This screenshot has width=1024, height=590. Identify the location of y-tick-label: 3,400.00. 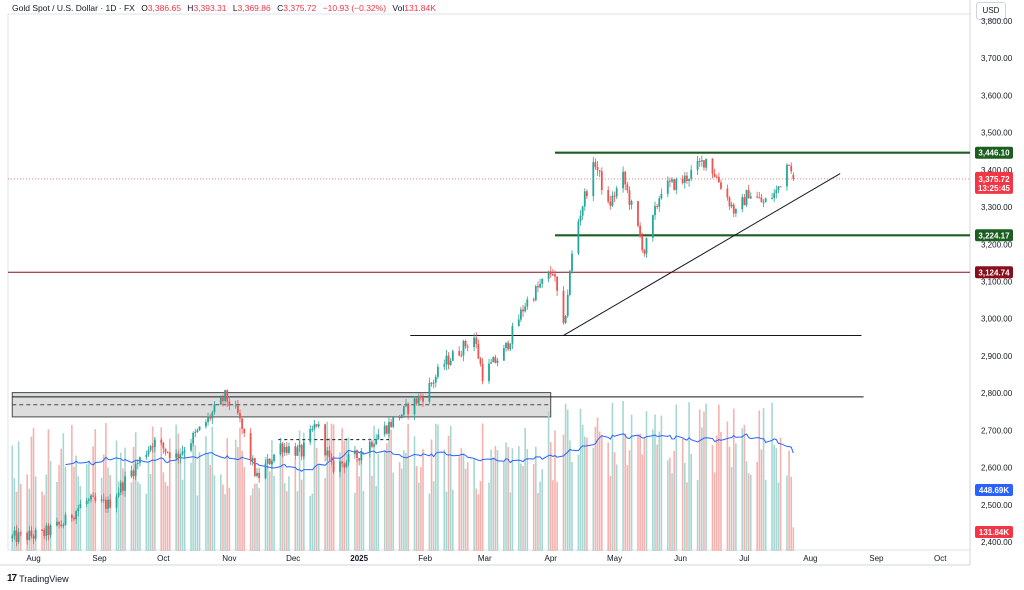
(997, 170).